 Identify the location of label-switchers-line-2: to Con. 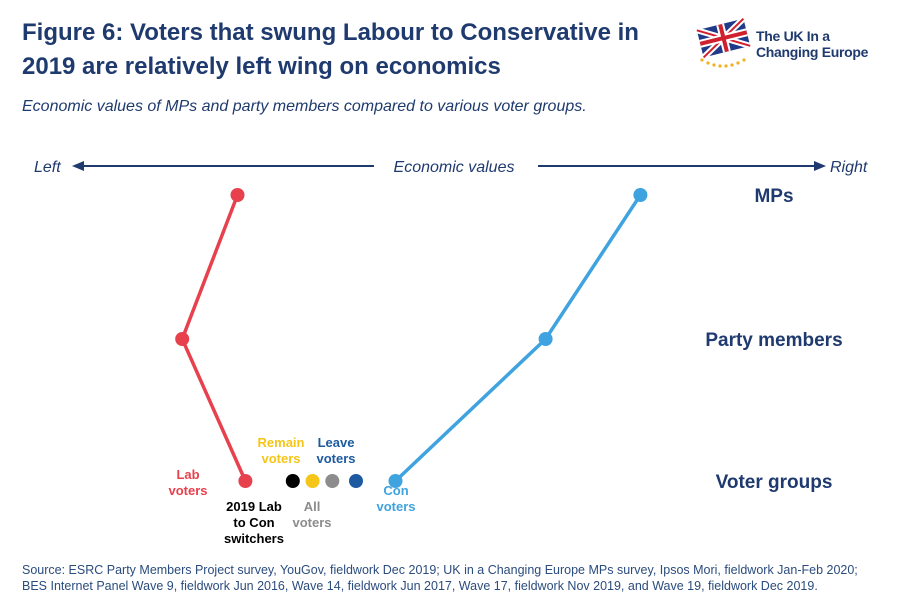
(253, 522).